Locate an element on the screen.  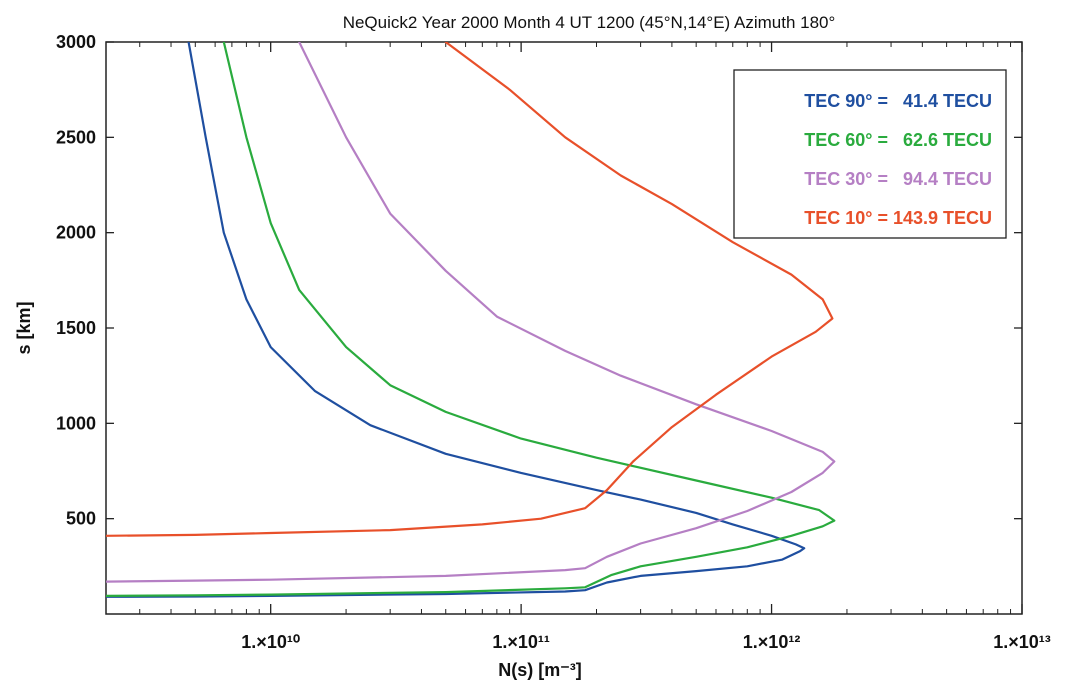
legend-entry: TEC 90° = 41.4 TECU is located at coordinates (898, 101).